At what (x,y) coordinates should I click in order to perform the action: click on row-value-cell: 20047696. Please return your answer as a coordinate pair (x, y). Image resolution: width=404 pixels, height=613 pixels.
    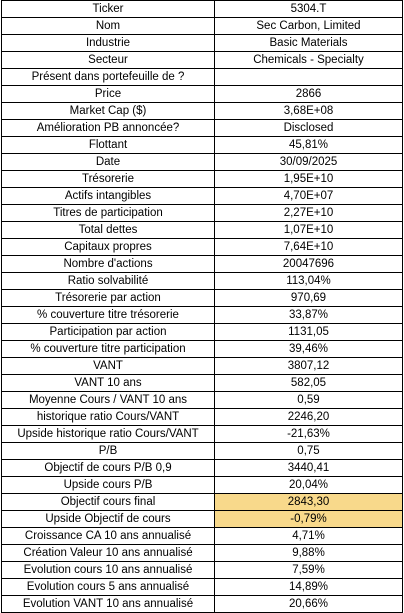
    Looking at the image, I should click on (308, 264).